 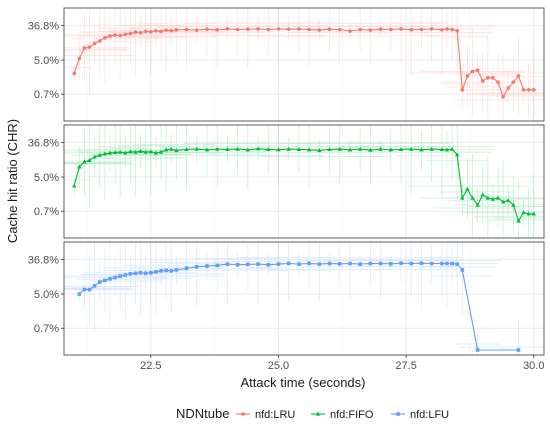 What do you see at coordinates (342, 363) in the screenshot?
I see `x-axis: 22.5 25.0 27.5 30.0` at bounding box center [342, 363].